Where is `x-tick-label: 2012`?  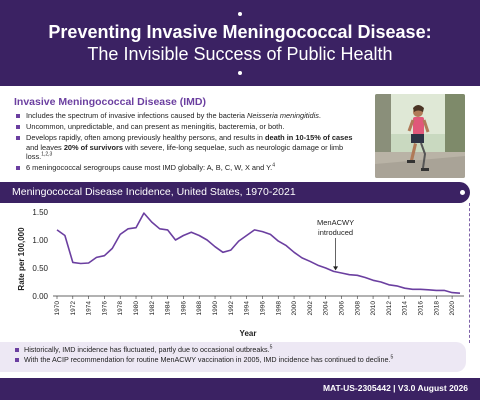 x-tick-label: 2012 is located at coordinates (389, 308).